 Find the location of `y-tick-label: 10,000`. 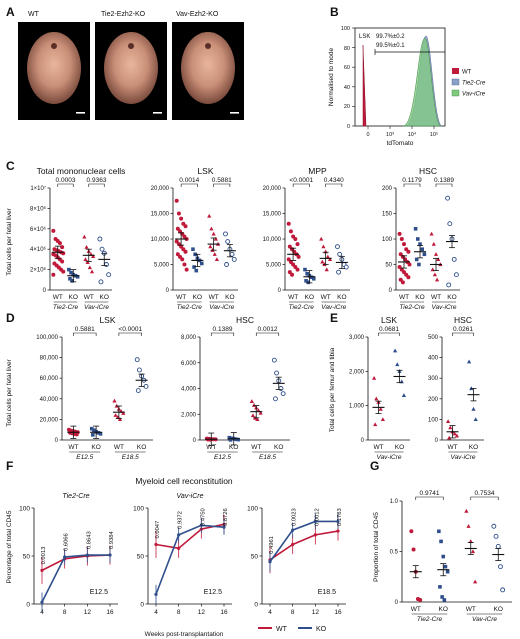

y-tick-label: 10,000 is located at coordinates (160, 240).